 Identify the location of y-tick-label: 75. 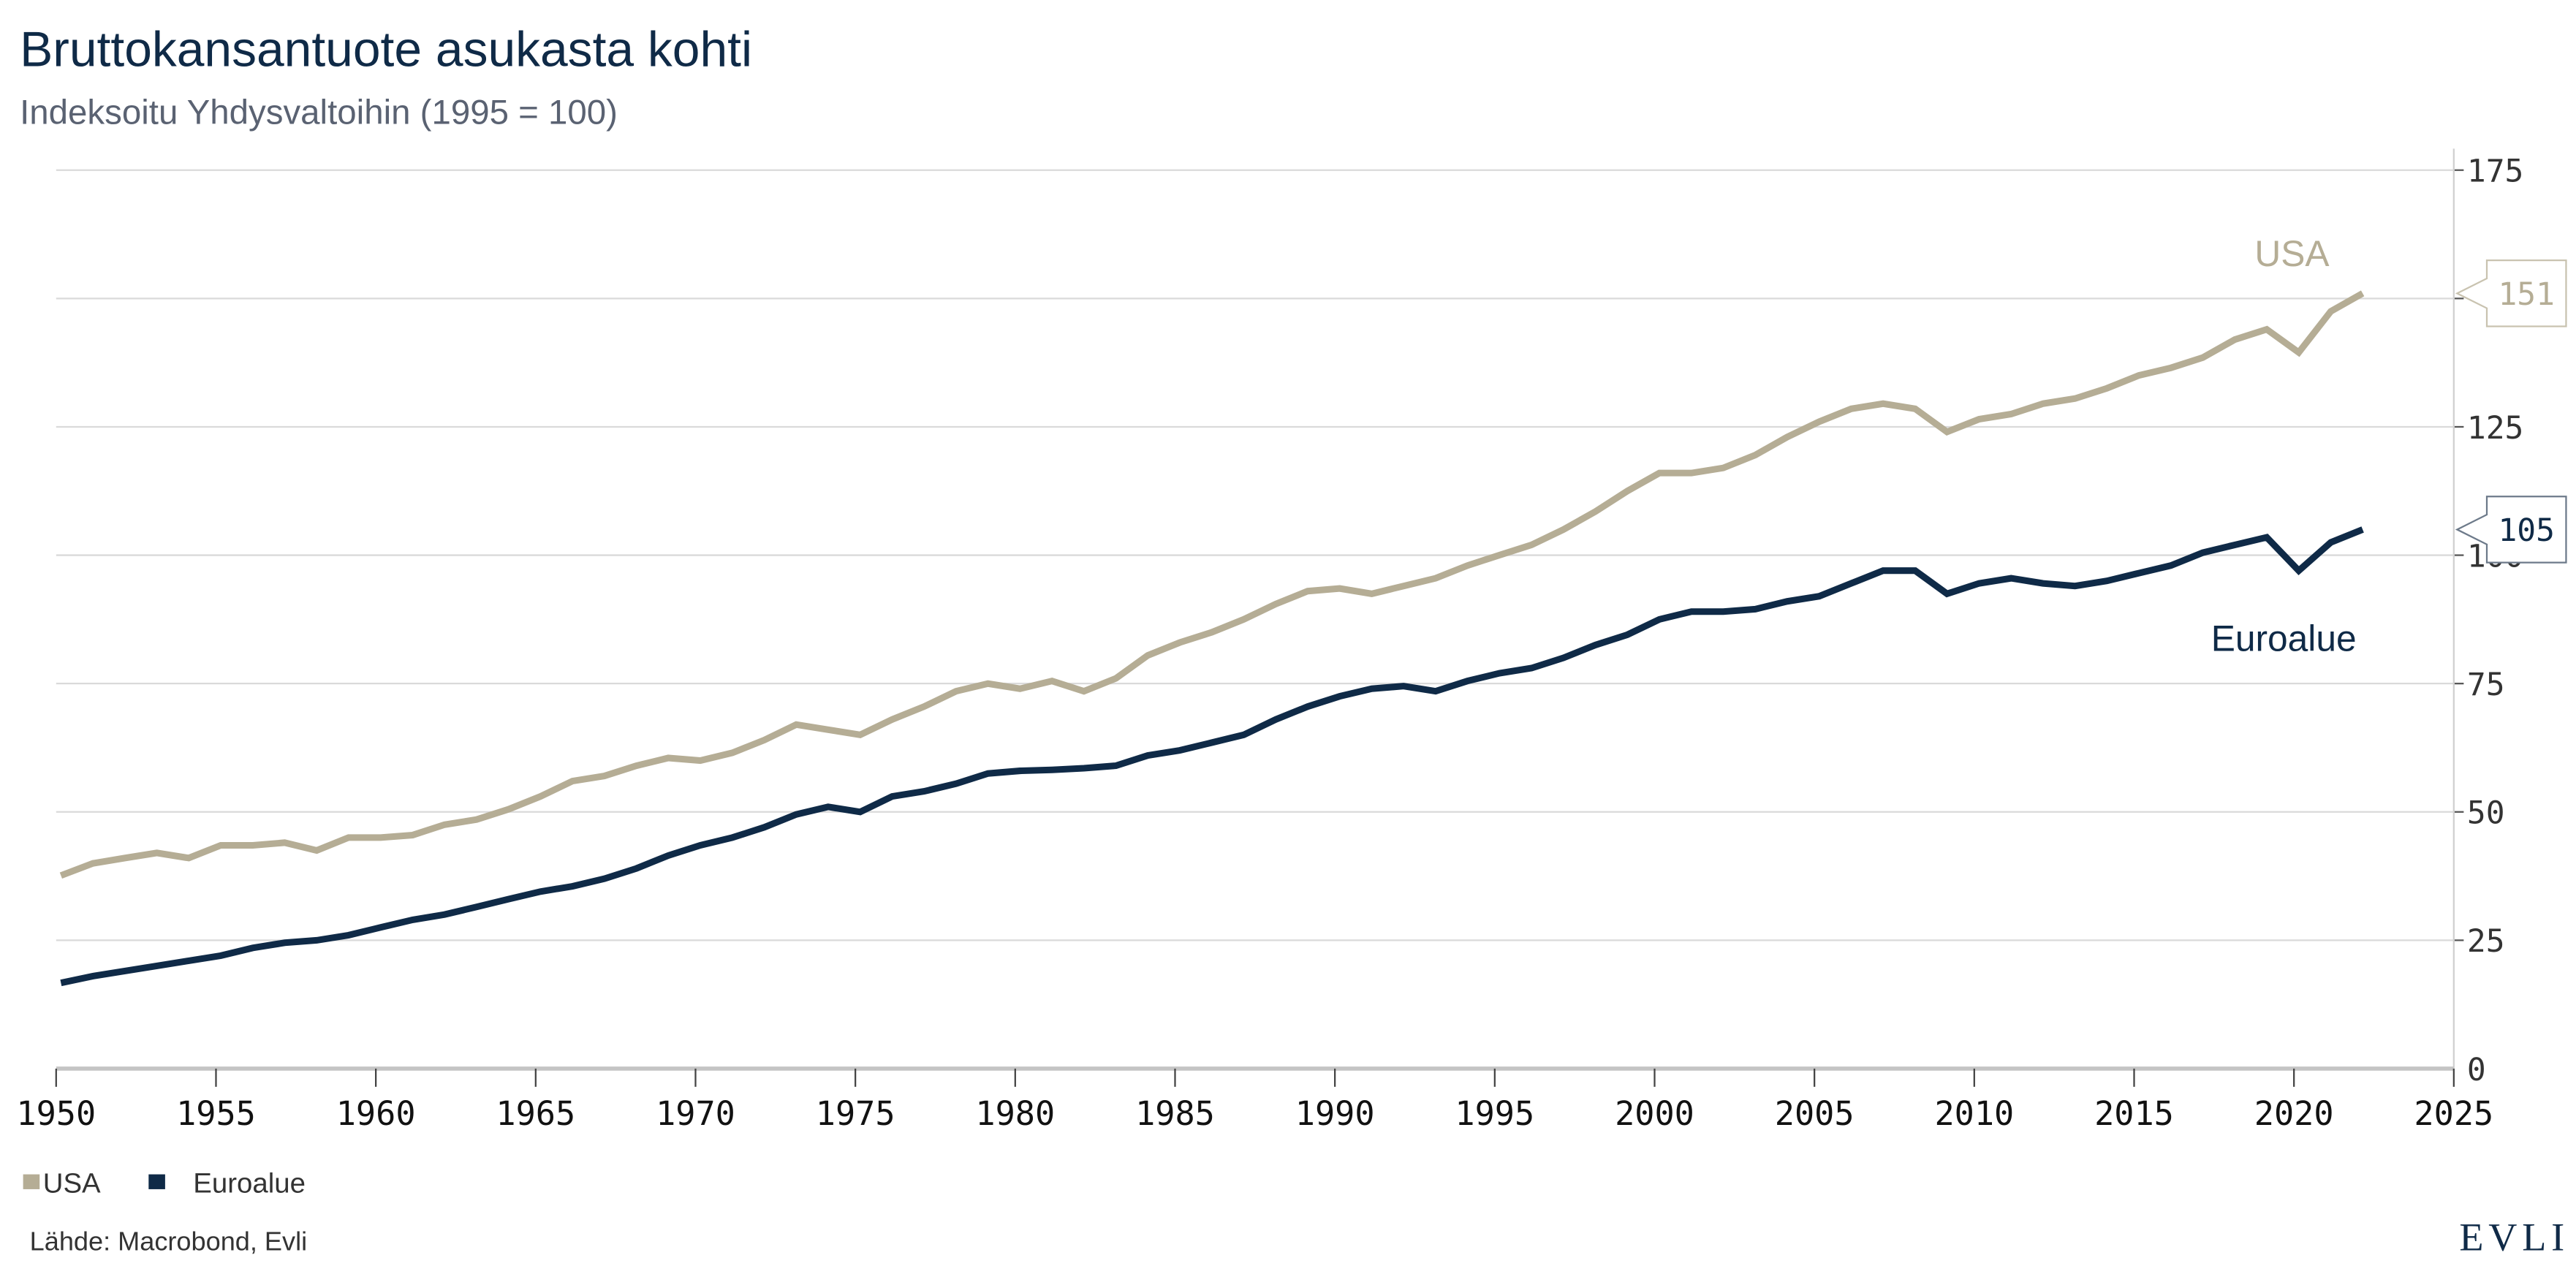
(2486, 685).